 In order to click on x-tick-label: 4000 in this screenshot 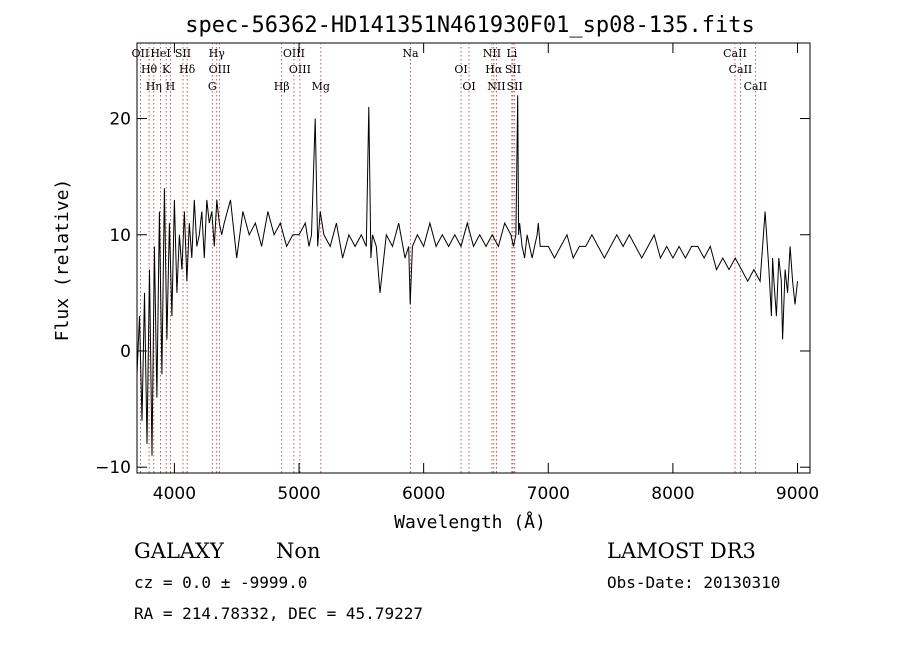, I will do `click(174, 494)`.